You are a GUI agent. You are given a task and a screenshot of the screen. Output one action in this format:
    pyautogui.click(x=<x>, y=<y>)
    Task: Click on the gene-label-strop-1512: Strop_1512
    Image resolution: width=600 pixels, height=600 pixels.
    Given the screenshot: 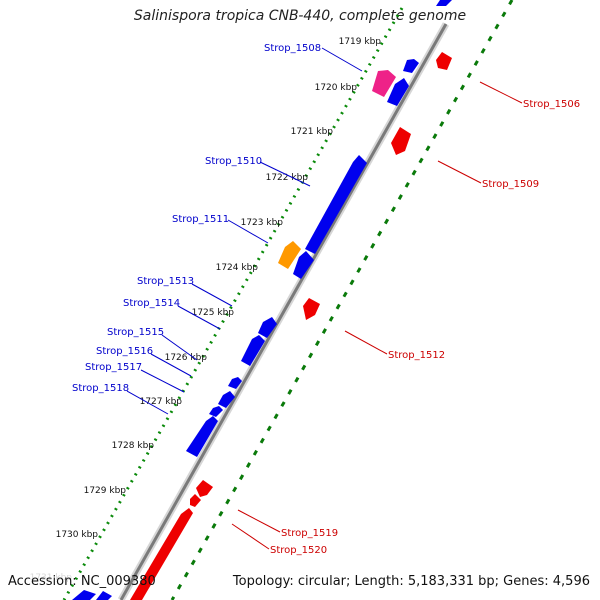 What is the action you would take?
    pyautogui.click(x=416, y=355)
    